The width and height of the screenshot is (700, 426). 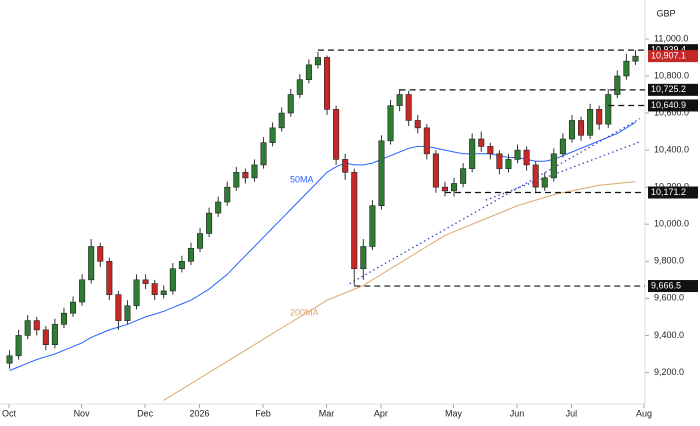 What do you see at coordinates (572, 413) in the screenshot?
I see `x-tick-label: Jul` at bounding box center [572, 413].